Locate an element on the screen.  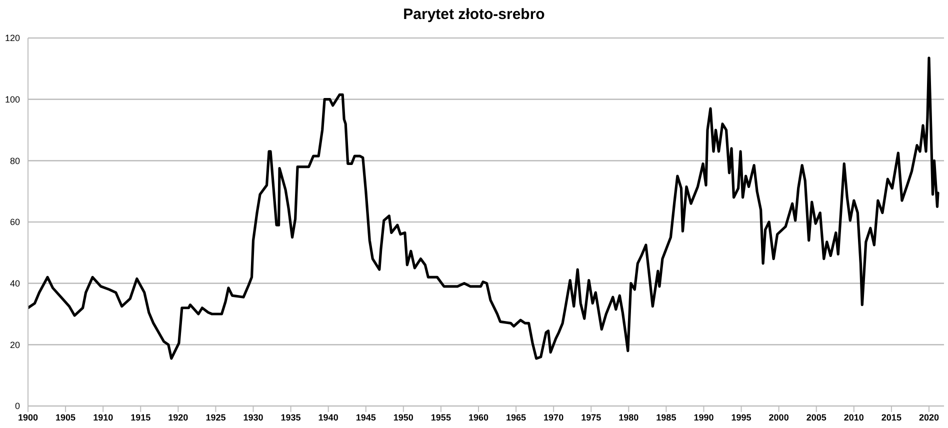
y-tick-label: 100 is located at coordinates (12, 99).